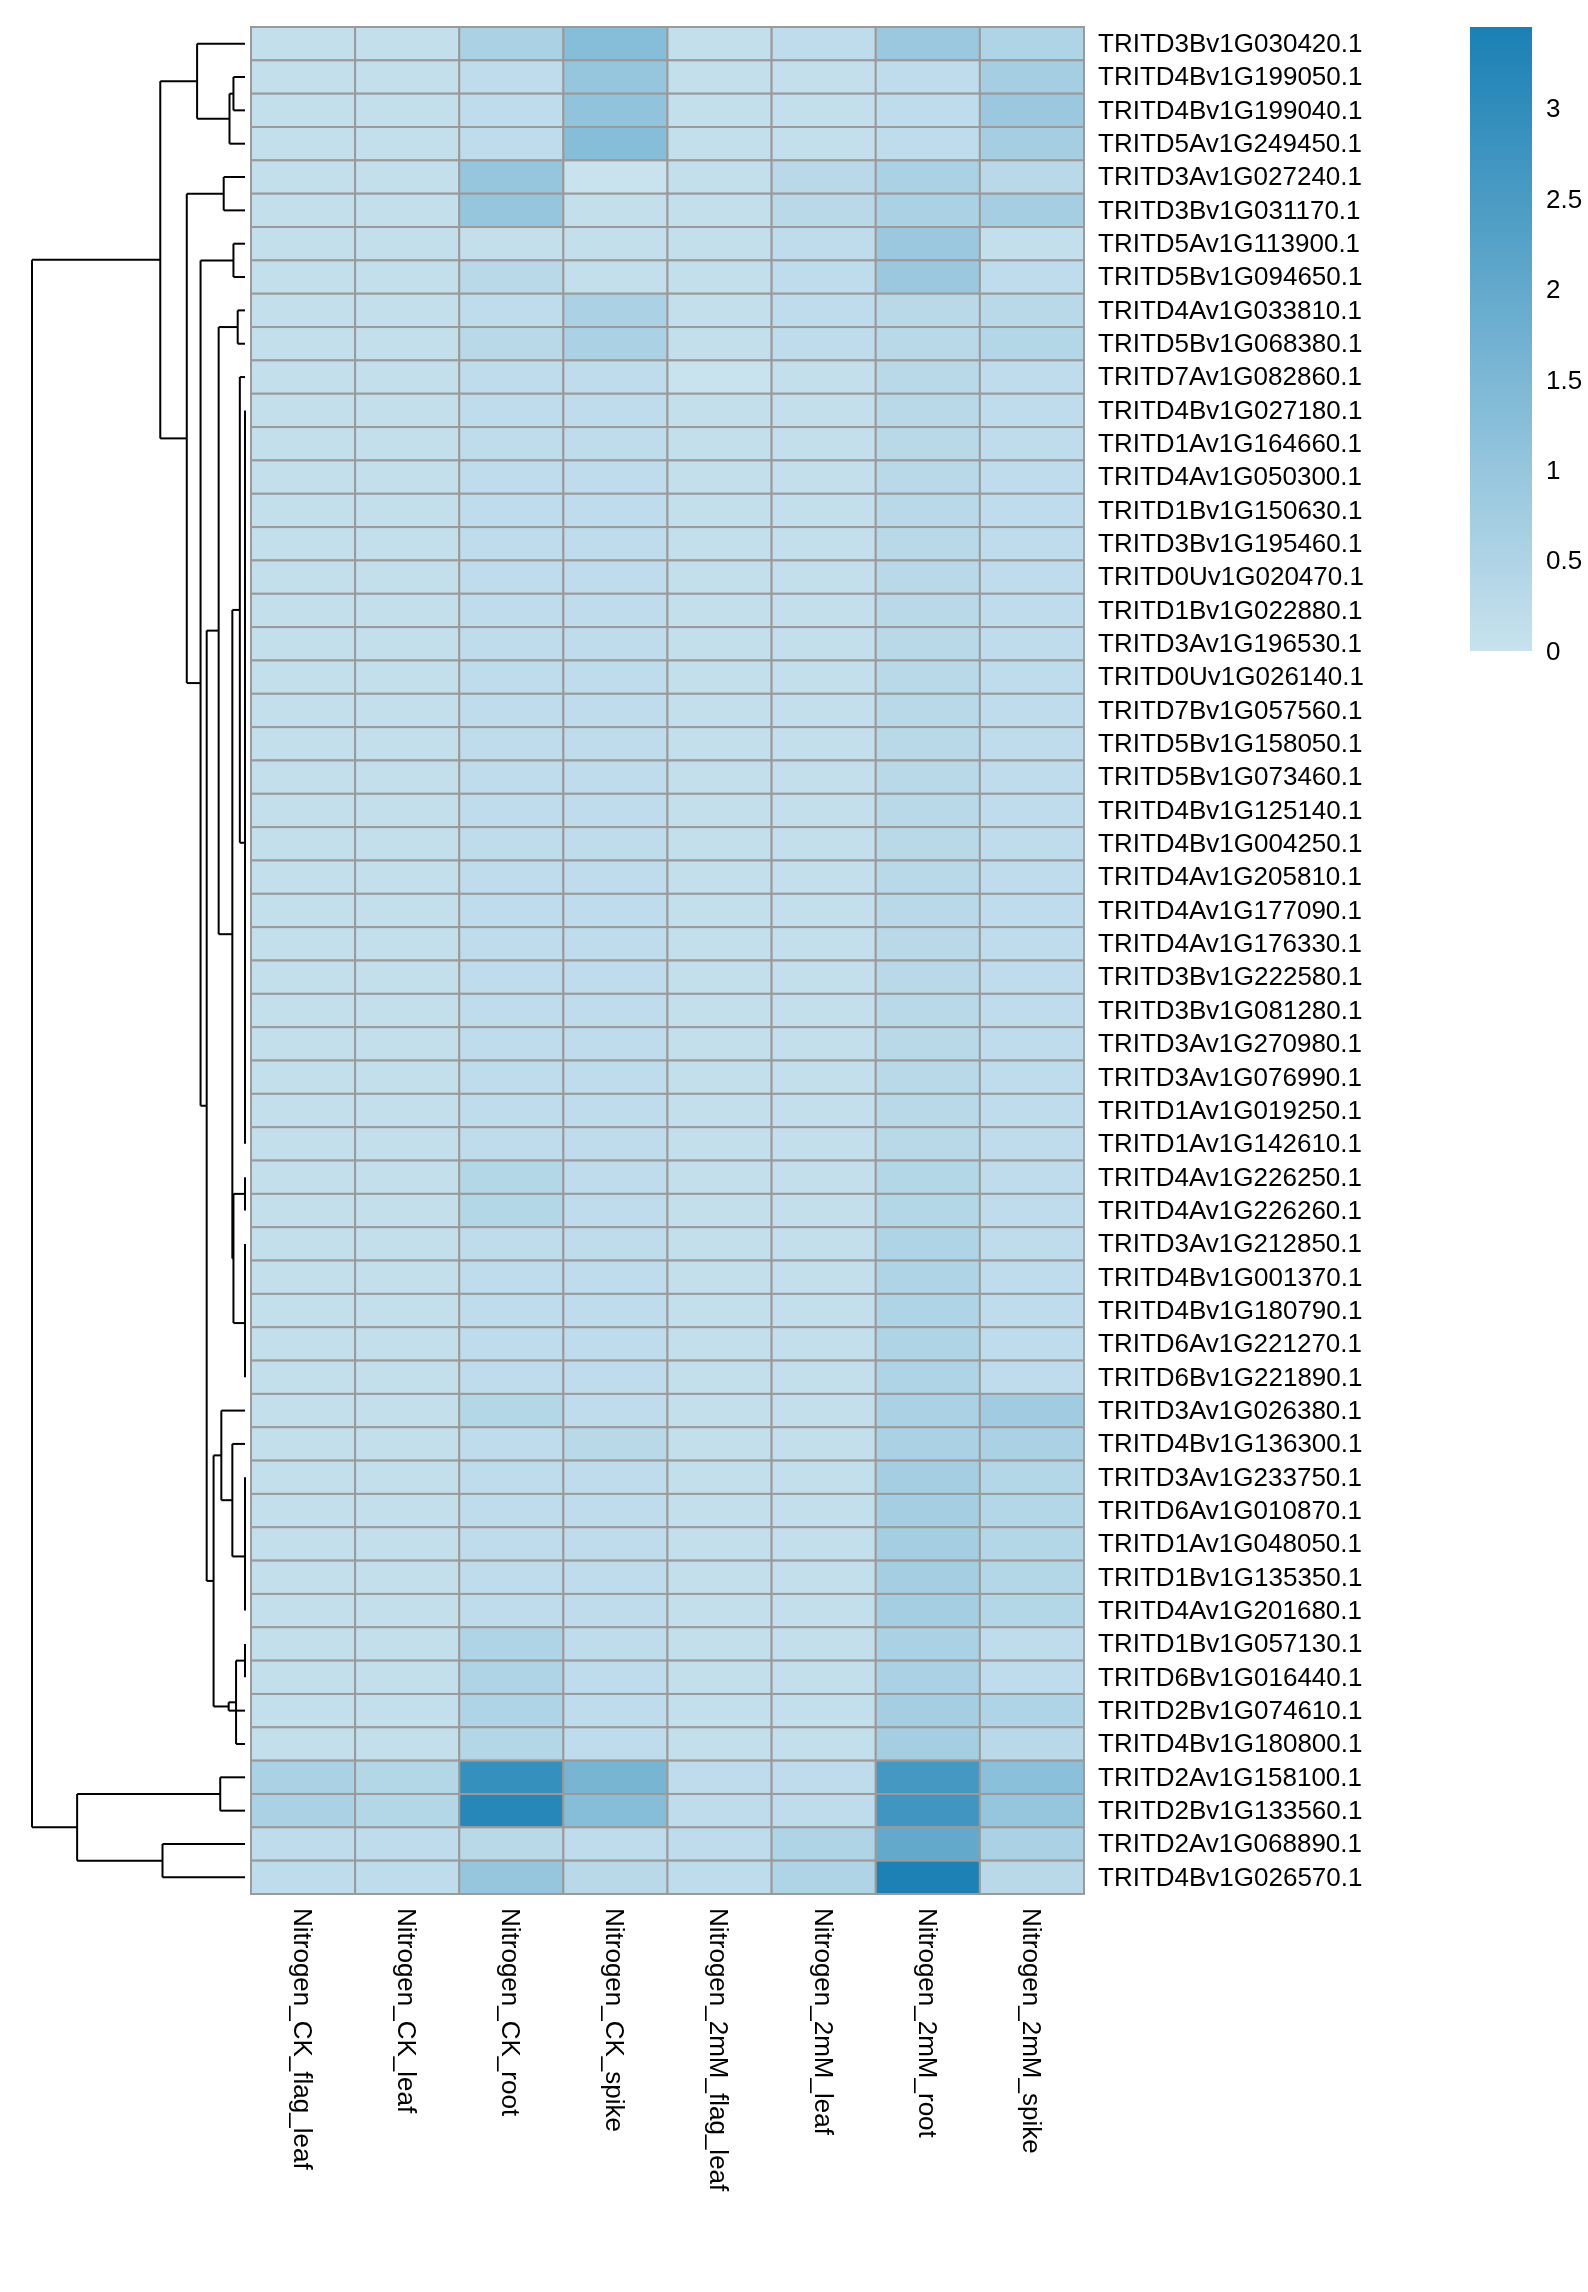  I want to click on y-tick-label: TRITD1Av1G142610.1, so click(1230, 1143).